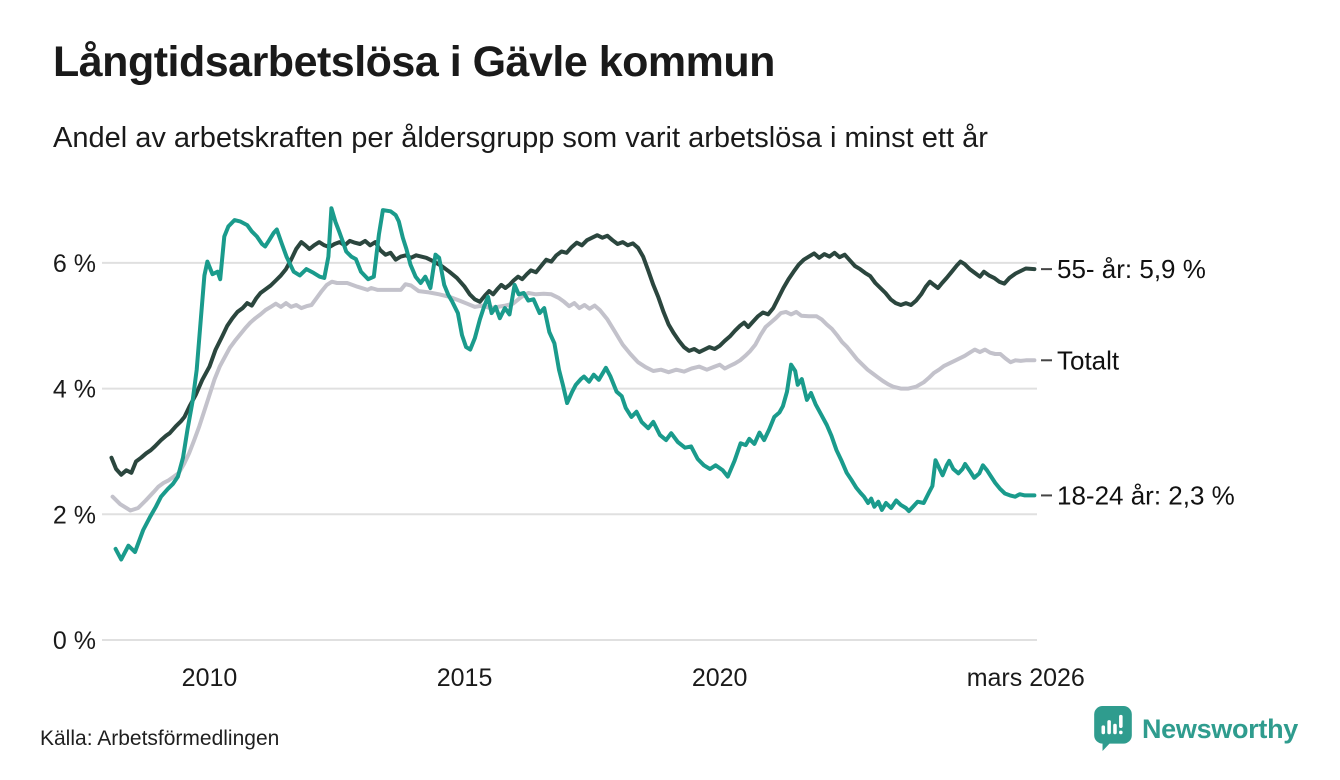 This screenshot has width=1340, height=780. I want to click on newsworthy-logo: Newsworthy, so click(1195, 729).